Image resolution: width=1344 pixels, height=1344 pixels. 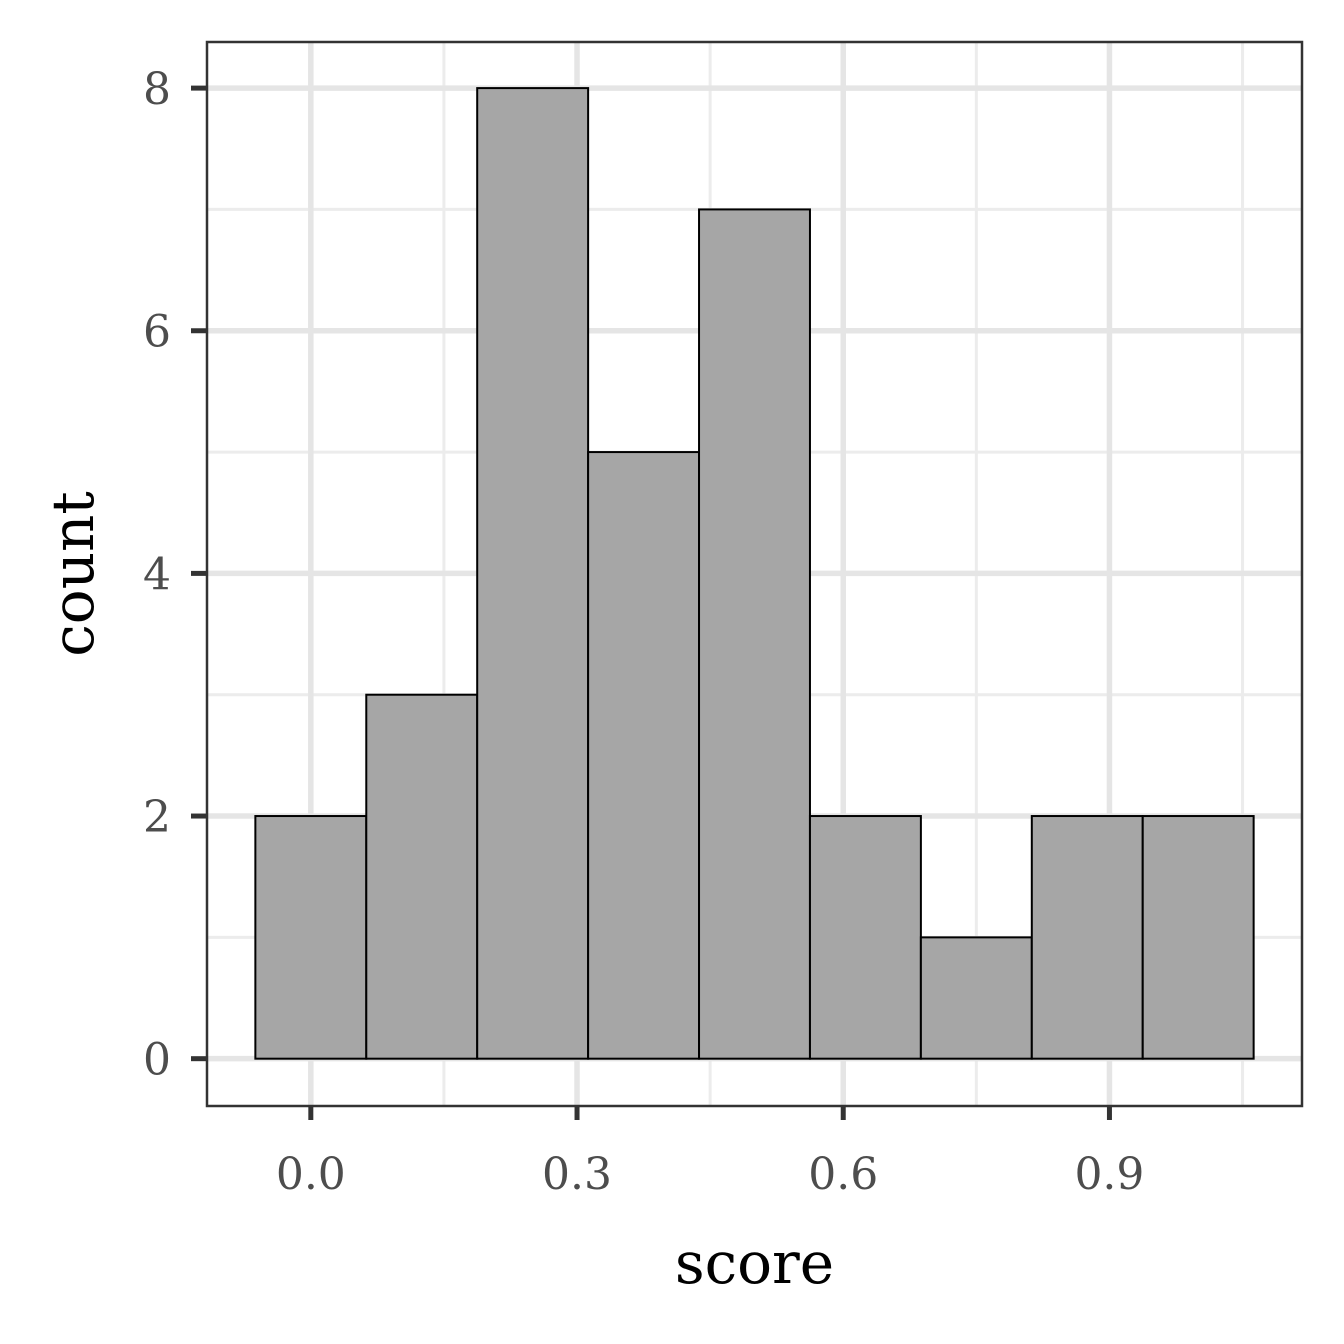 What do you see at coordinates (1109, 1174) in the screenshot?
I see `x-tick-label: 0.9` at bounding box center [1109, 1174].